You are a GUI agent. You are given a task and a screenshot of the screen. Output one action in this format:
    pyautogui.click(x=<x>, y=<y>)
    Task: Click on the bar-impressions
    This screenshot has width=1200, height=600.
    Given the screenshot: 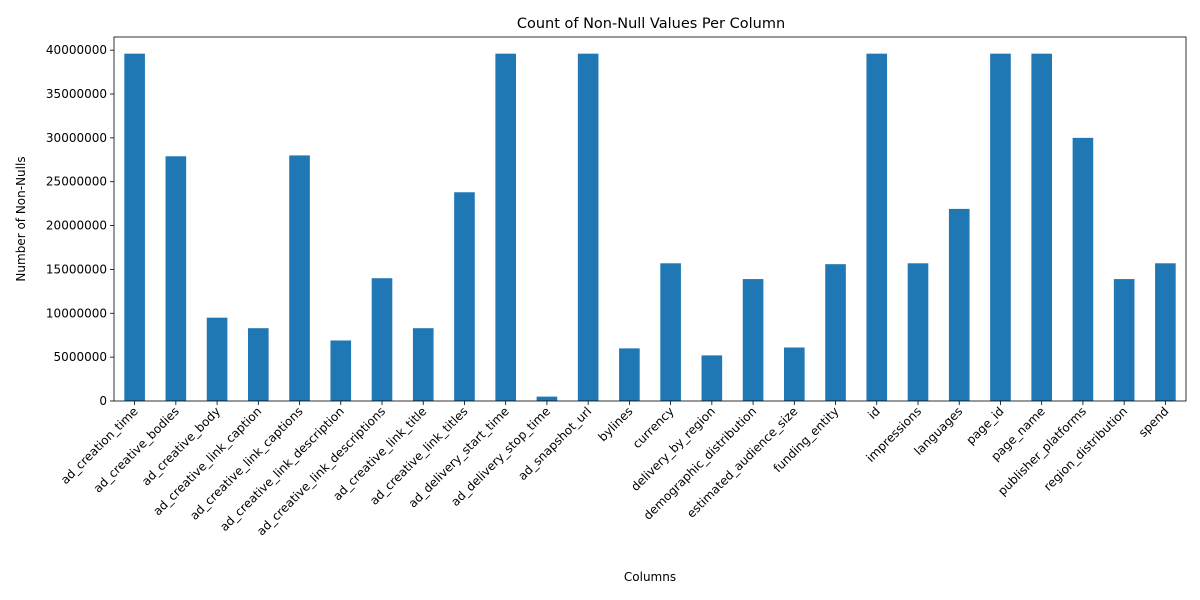 What is the action you would take?
    pyautogui.click(x=918, y=332)
    